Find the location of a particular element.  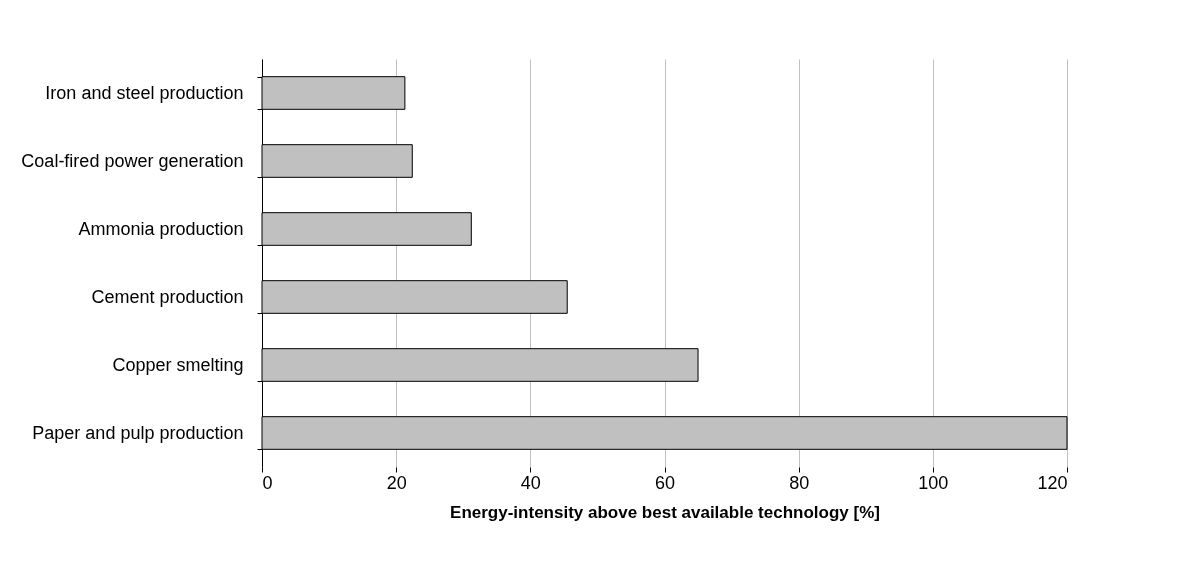

y-tick-label: Paper and pulp production is located at coordinates (138, 432).